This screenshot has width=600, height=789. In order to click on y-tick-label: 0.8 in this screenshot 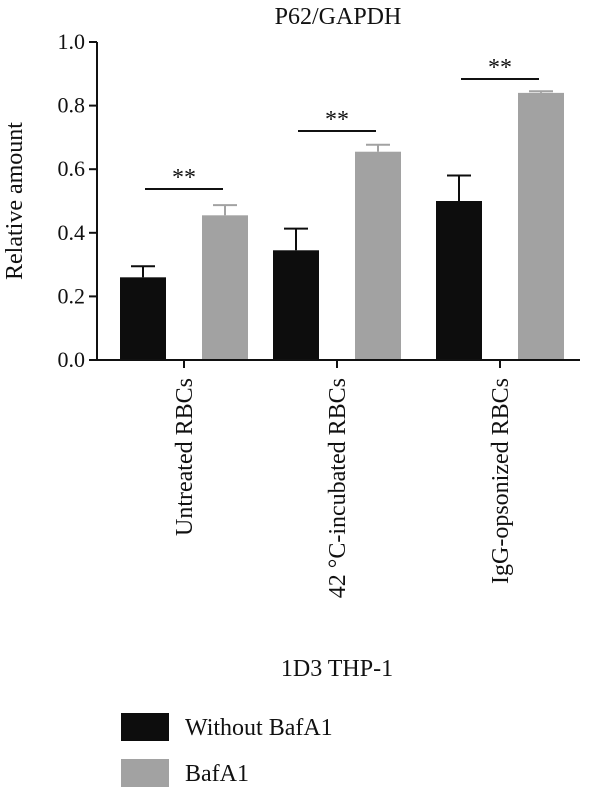, I will do `click(72, 105)`.